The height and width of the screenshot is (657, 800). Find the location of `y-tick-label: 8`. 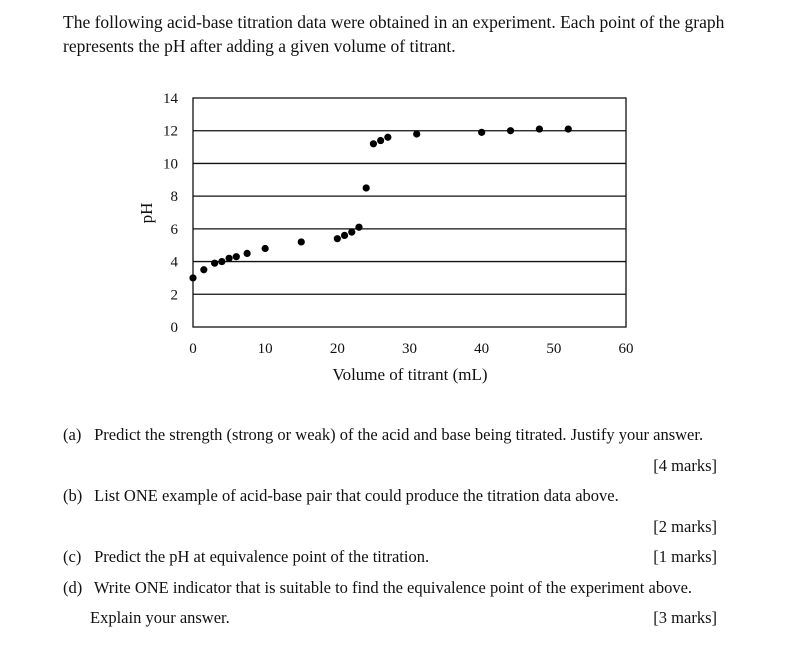

y-tick-label: 8 is located at coordinates (175, 197).